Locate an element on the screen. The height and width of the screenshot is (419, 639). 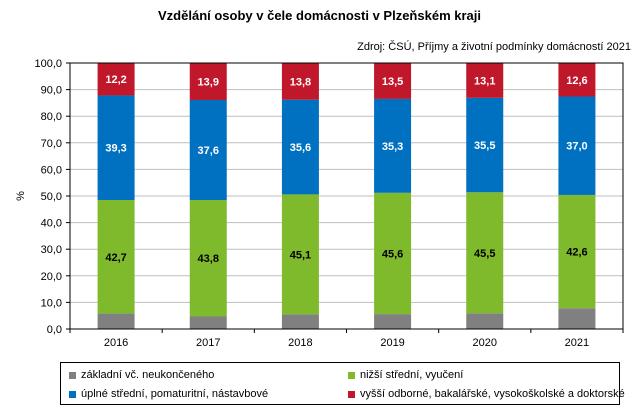
x-tick-label: 2017 is located at coordinates (208, 343).